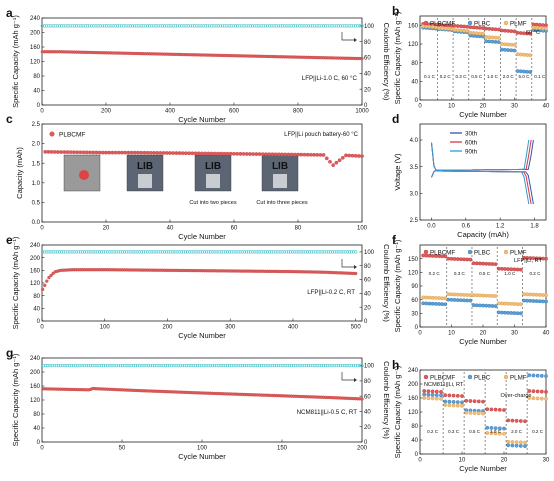 The height and width of the screenshot is (481, 554). What do you see at coordinates (386, 62) in the screenshot?
I see `y2-axis-label: Coulomb Efficiency (%)` at bounding box center [386, 62].